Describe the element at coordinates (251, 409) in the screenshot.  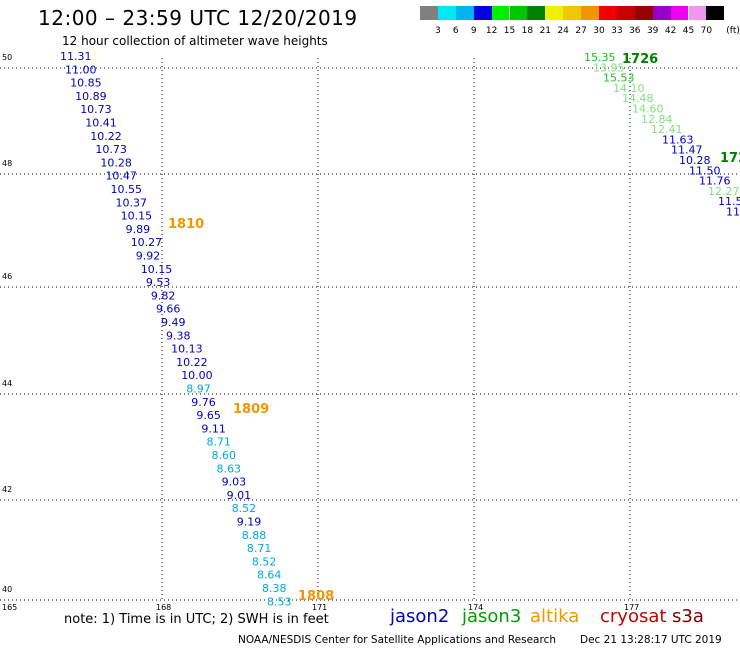
I see `pass-time-label: 1809` at that location.